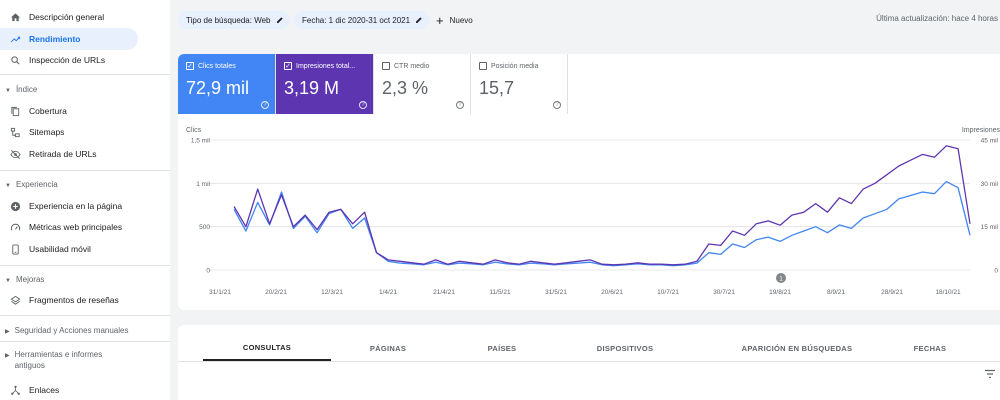 Image resolution: width=1000 pixels, height=400 pixels. What do you see at coordinates (276, 292) in the screenshot?
I see `x-tick-label: 20/2/21` at bounding box center [276, 292].